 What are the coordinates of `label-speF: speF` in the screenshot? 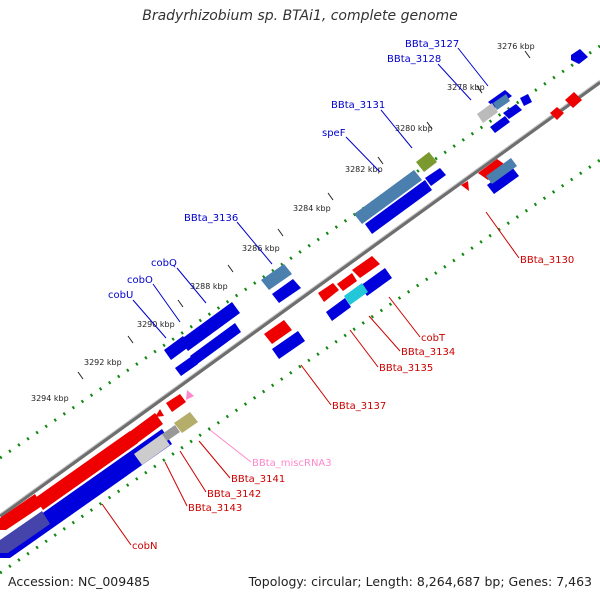 It's located at (334, 133).